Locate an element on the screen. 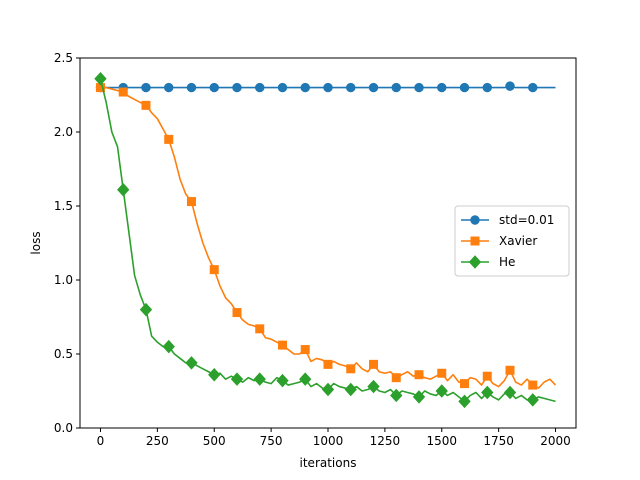 The width and height of the screenshot is (640, 480). x-tick-label: 2000 is located at coordinates (555, 441).